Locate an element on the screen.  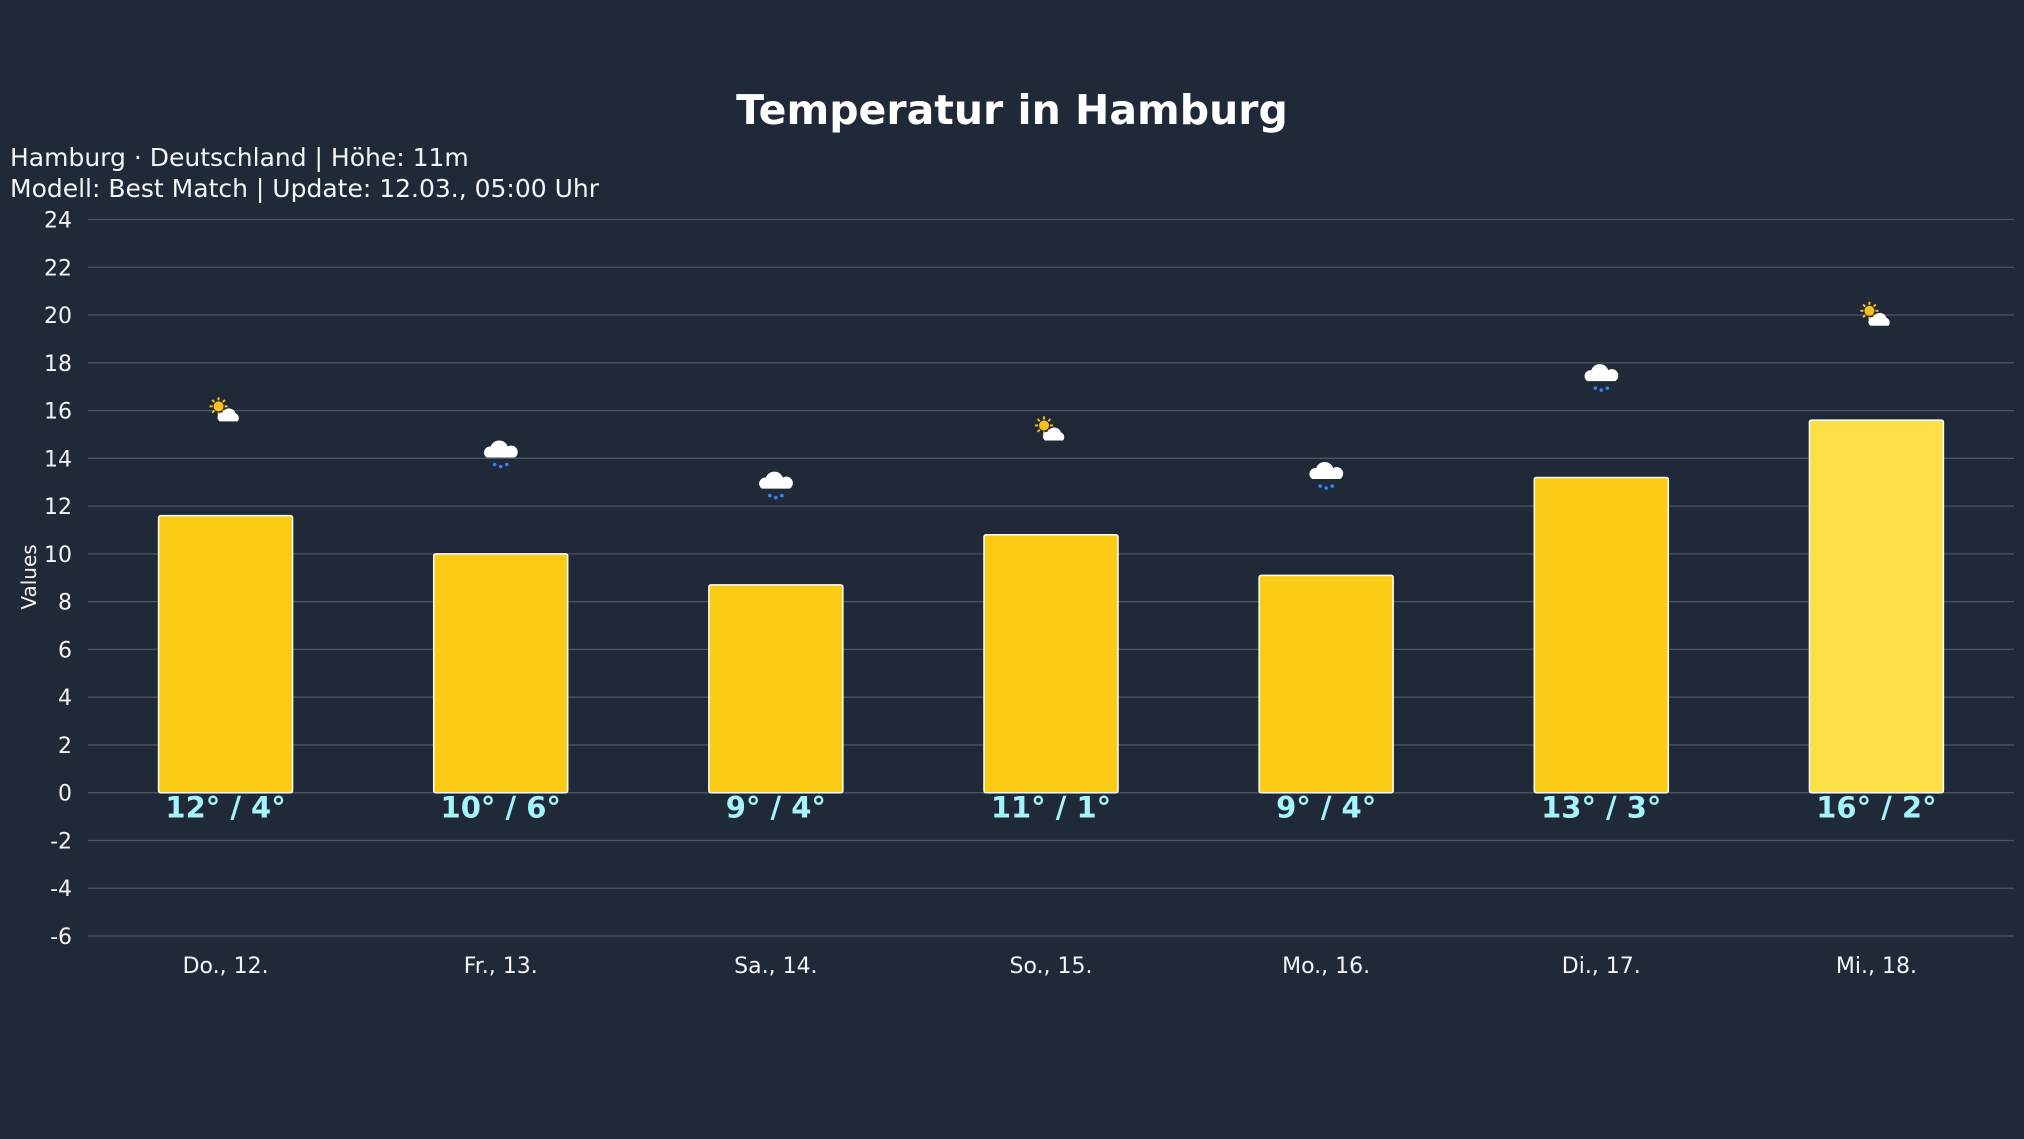
bar-data-label: 10° / 6° is located at coordinates (501, 808).